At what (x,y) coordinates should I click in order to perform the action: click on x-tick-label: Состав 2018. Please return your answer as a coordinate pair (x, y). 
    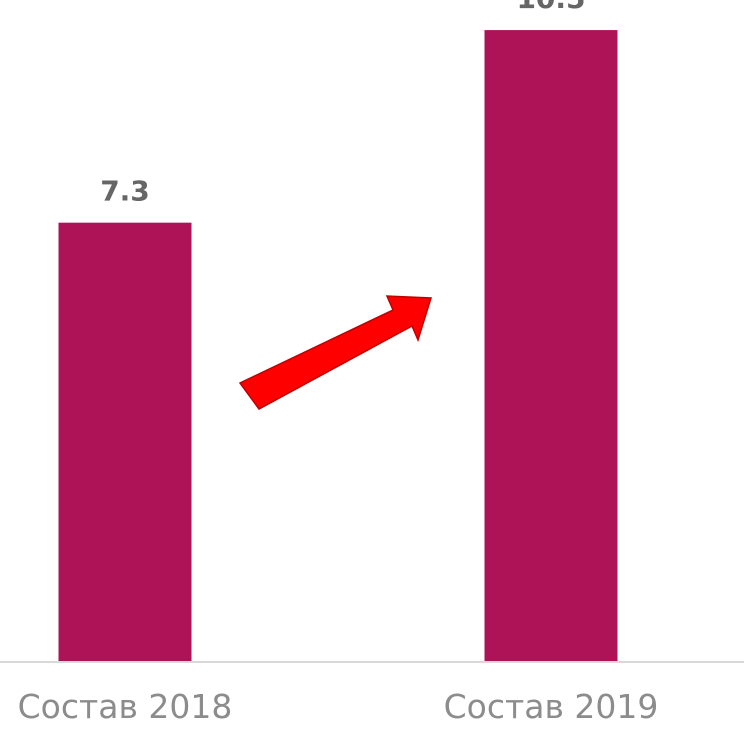
    Looking at the image, I should click on (125, 706).